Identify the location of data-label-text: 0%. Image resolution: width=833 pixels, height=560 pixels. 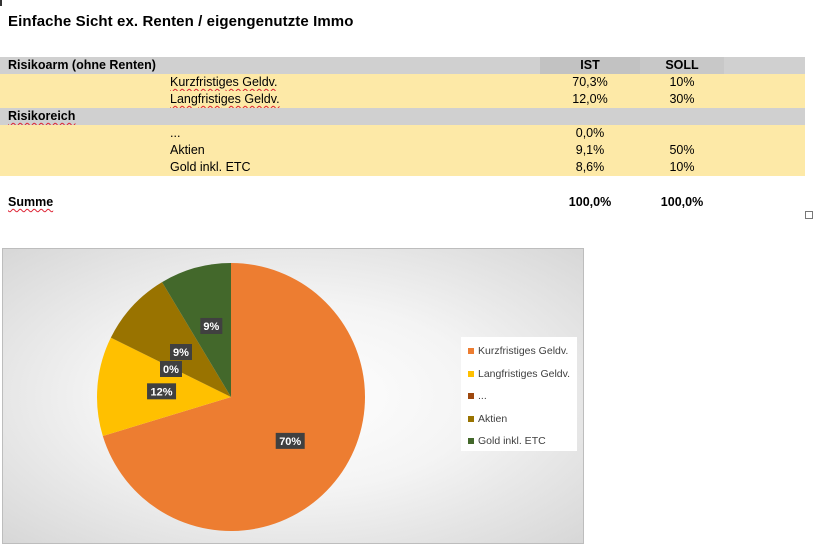
(171, 370).